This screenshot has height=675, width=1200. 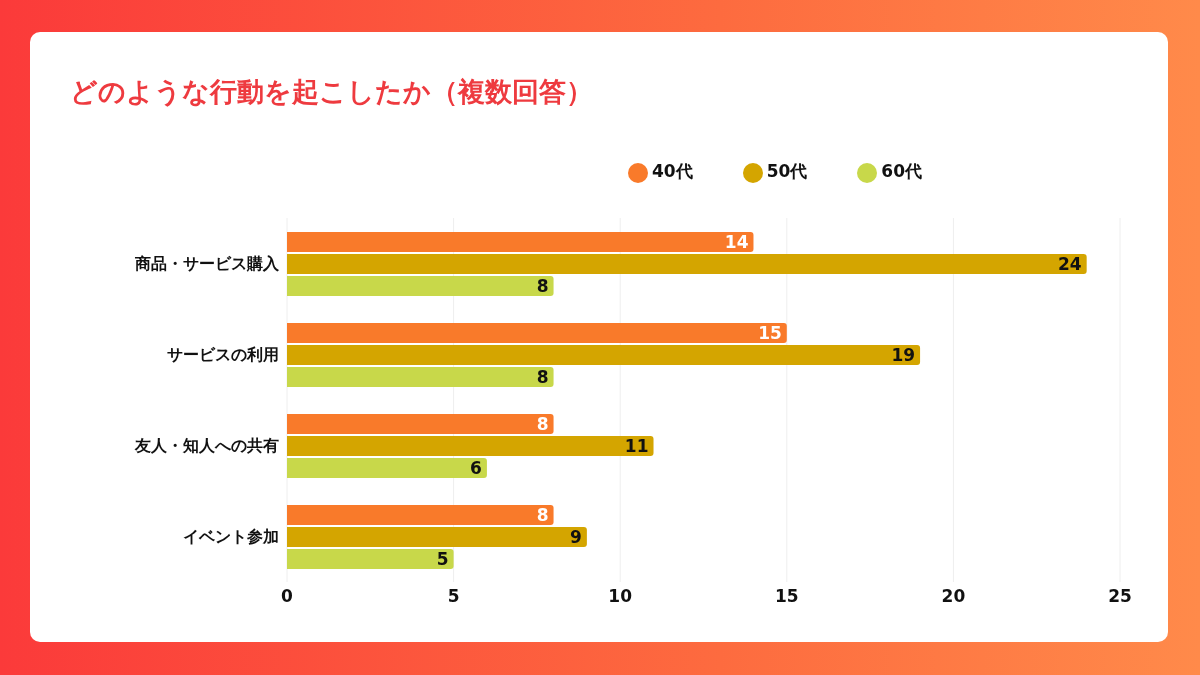 What do you see at coordinates (787, 171) in the screenshot?
I see `legend-label: 50代` at bounding box center [787, 171].